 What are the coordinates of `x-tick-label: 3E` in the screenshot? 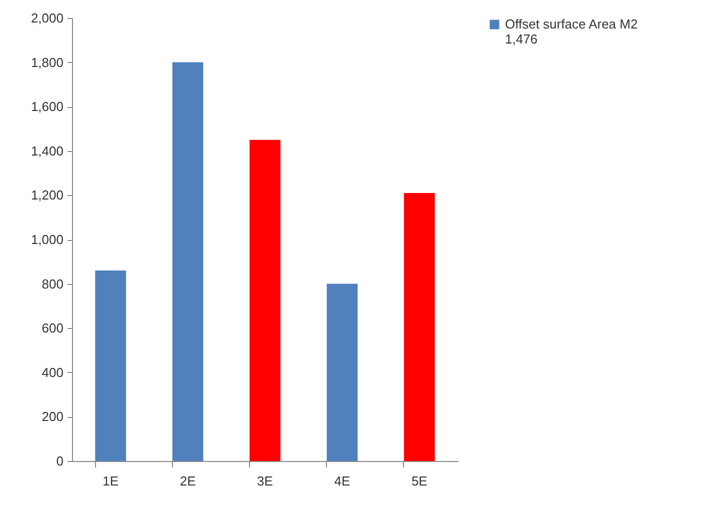 It's located at (265, 481).